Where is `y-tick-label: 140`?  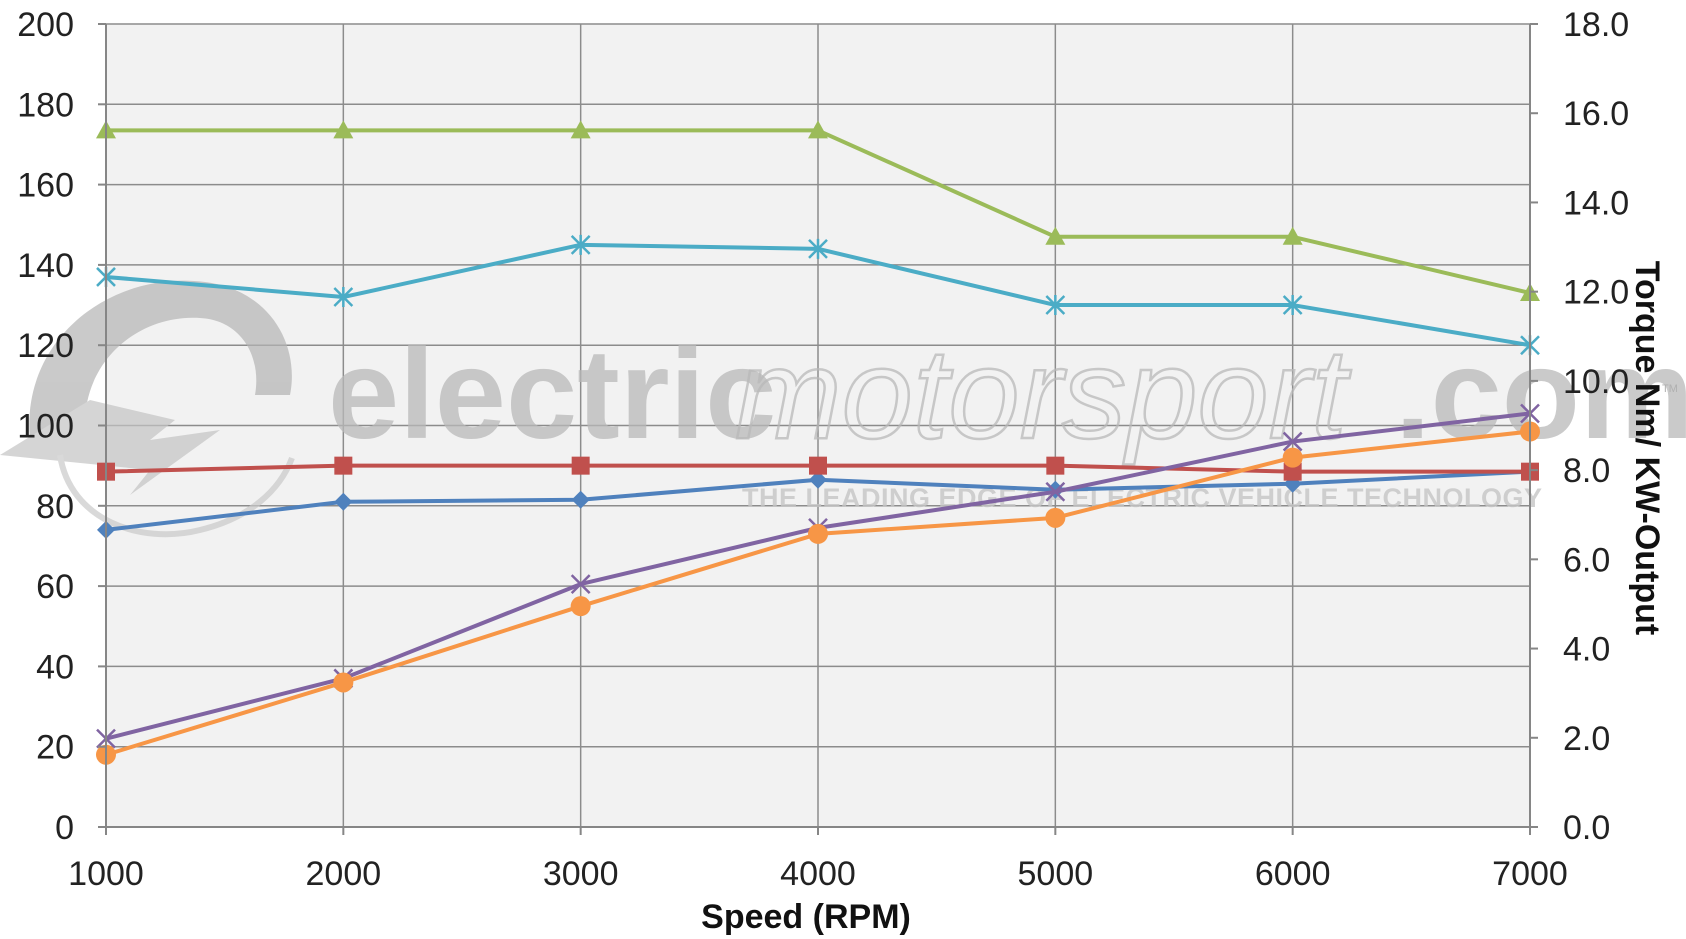 y-tick-label: 140 is located at coordinates (45, 266).